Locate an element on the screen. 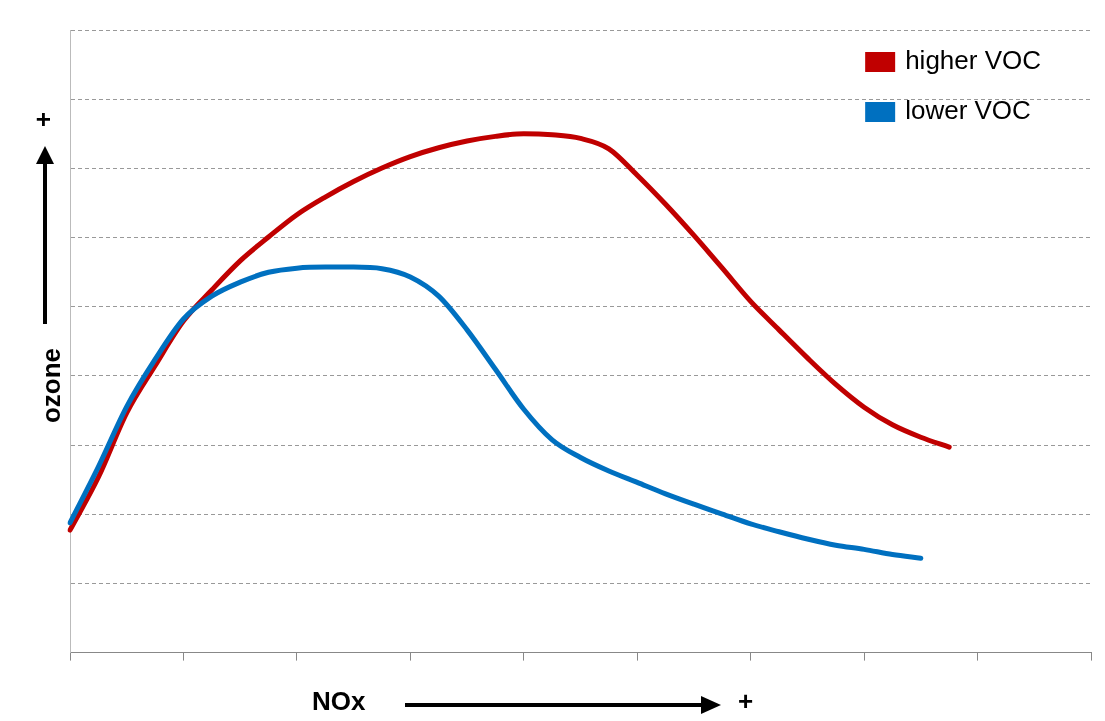 This screenshot has width=1105, height=721. x-axis-title: NOx is located at coordinates (339, 701).